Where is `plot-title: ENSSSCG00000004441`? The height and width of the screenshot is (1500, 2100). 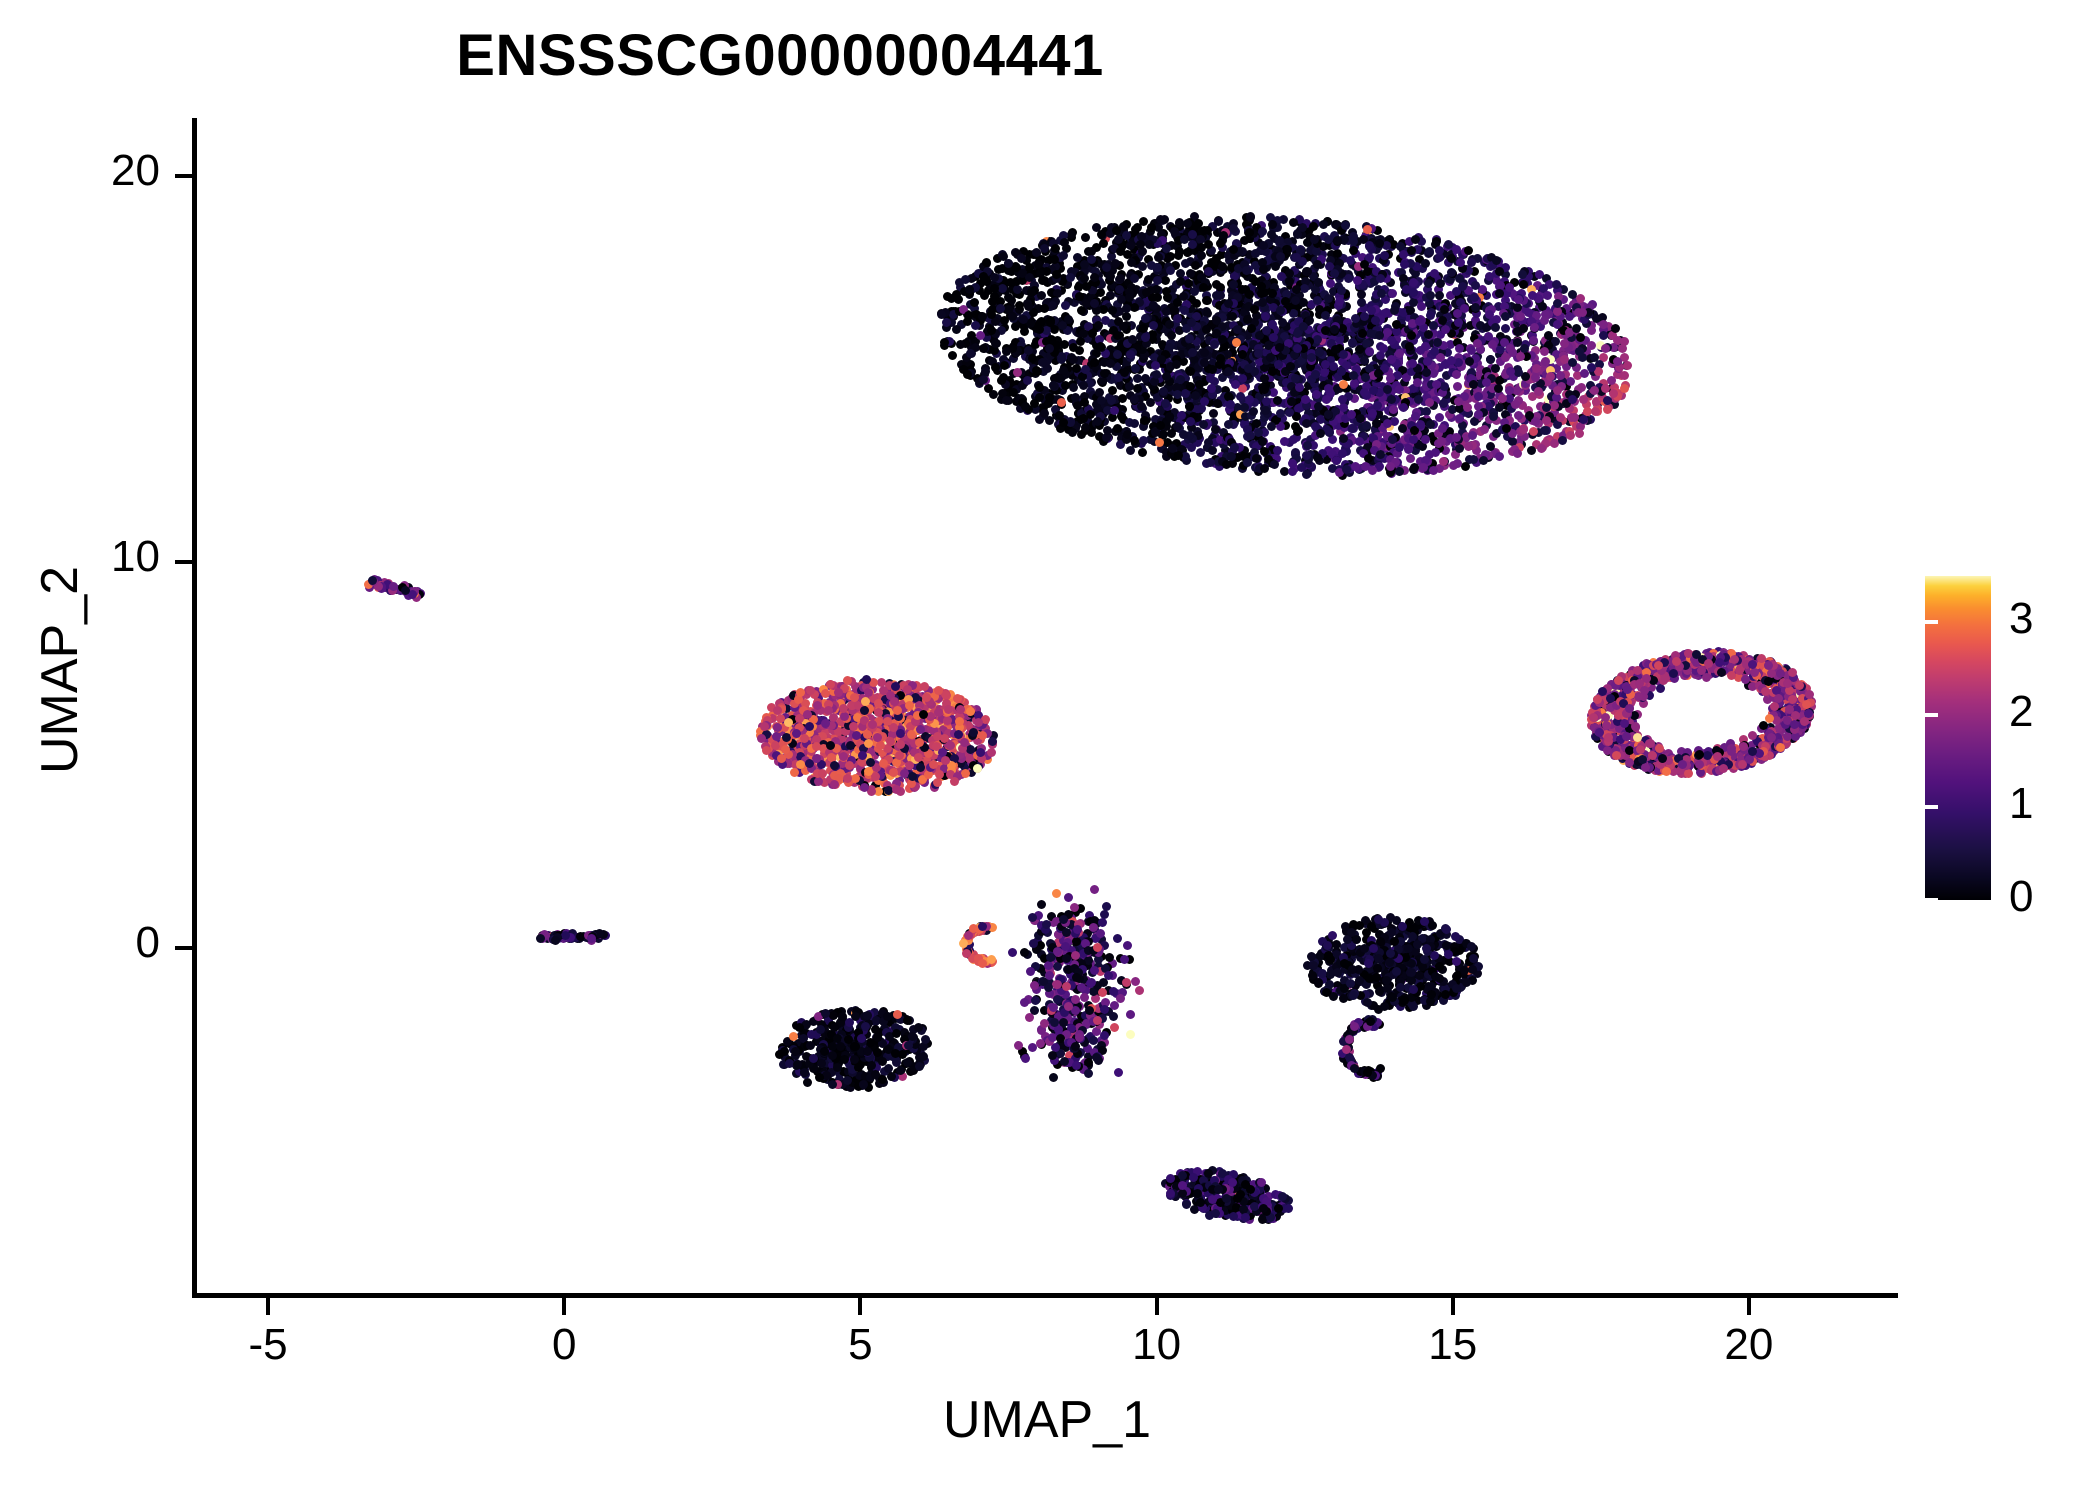 plot-title: ENSSSCG00000004441 is located at coordinates (780, 55).